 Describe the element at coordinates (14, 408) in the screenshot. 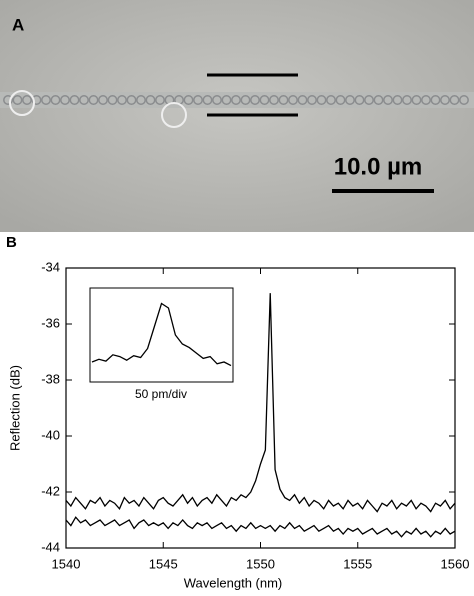

I see `y-axis-title: Reflection (dB)` at that location.